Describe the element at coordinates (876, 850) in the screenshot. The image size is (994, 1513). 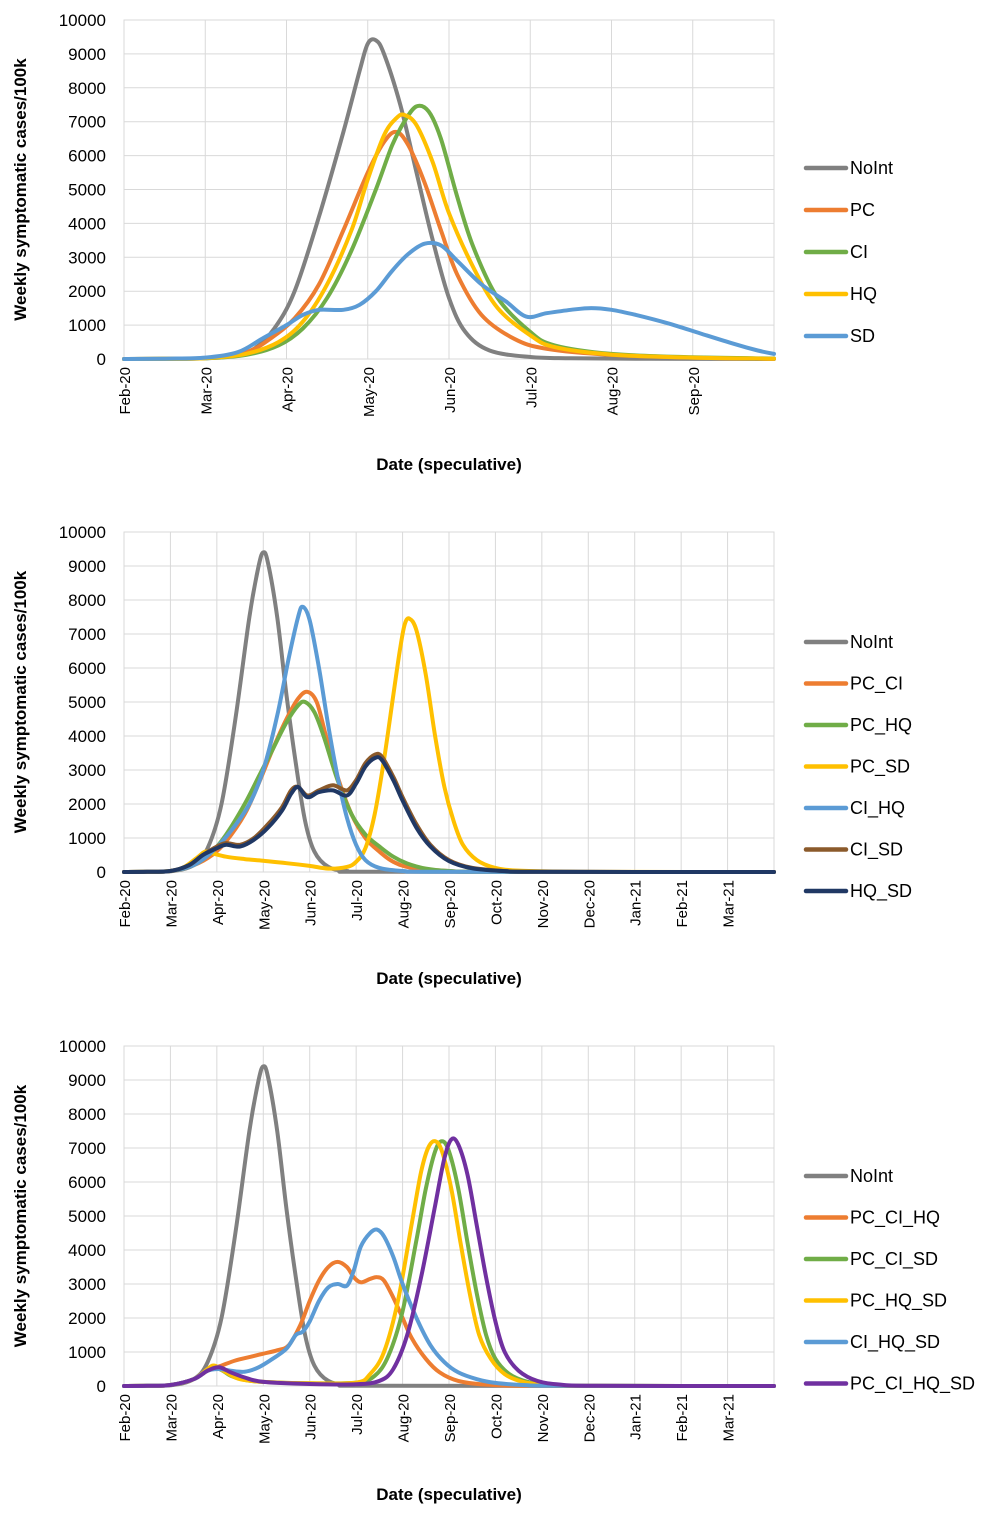
I see `legend-label: CI_SD` at that location.